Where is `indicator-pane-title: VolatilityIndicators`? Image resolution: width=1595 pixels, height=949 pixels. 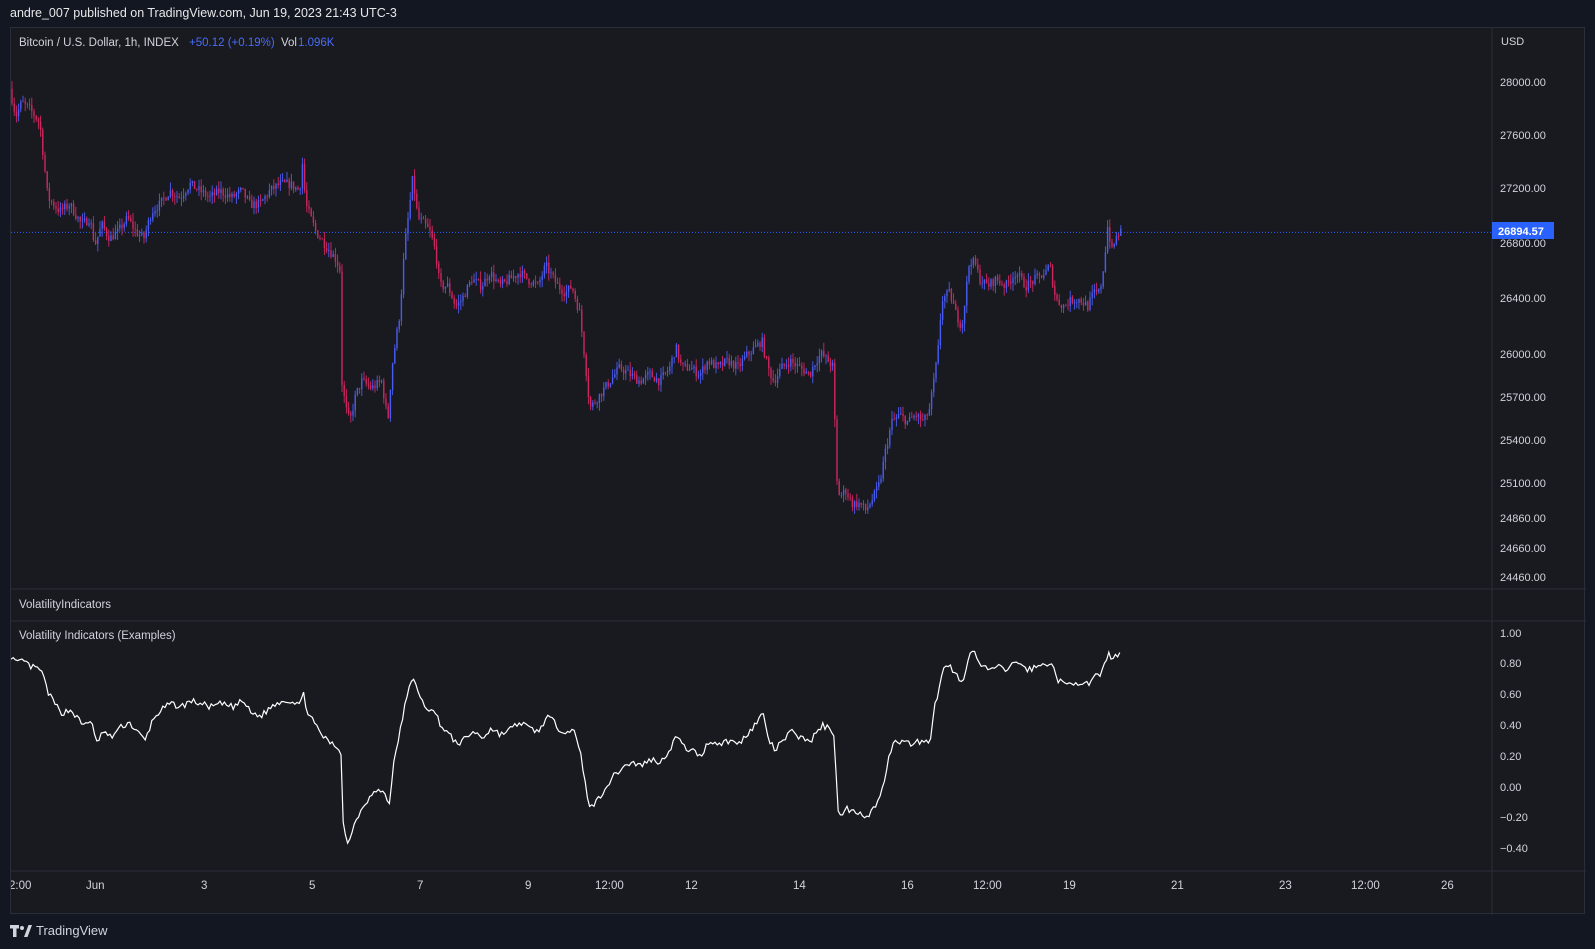
indicator-pane-title: VolatilityIndicators is located at coordinates (65, 605).